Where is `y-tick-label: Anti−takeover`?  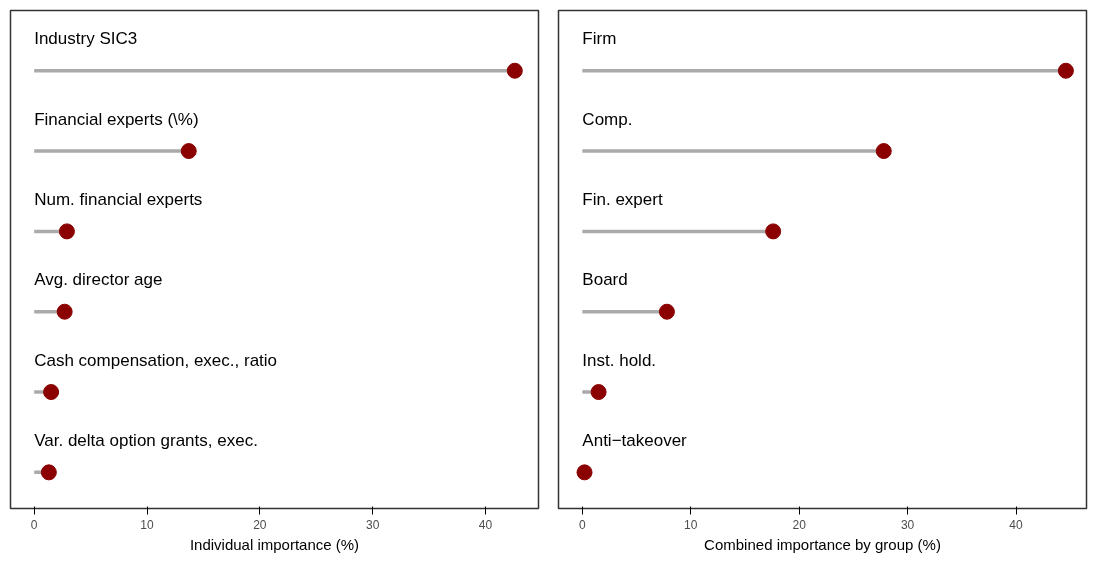
y-tick-label: Anti−takeover is located at coordinates (635, 440).